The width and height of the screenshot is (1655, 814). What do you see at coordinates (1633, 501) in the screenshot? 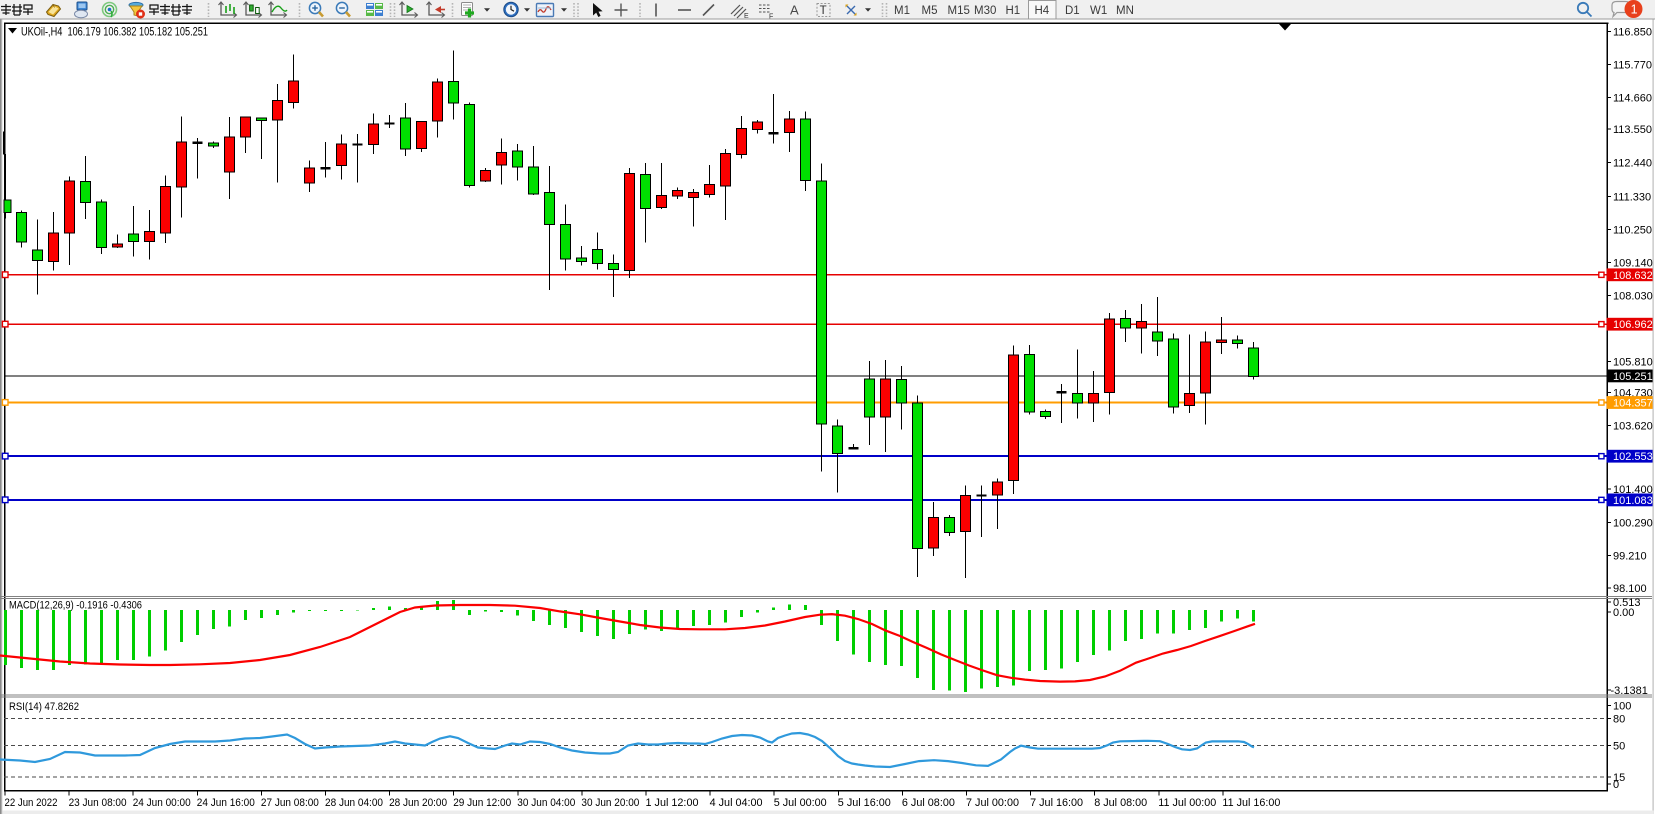
I see `svg-text: 101.083` at bounding box center [1633, 501].